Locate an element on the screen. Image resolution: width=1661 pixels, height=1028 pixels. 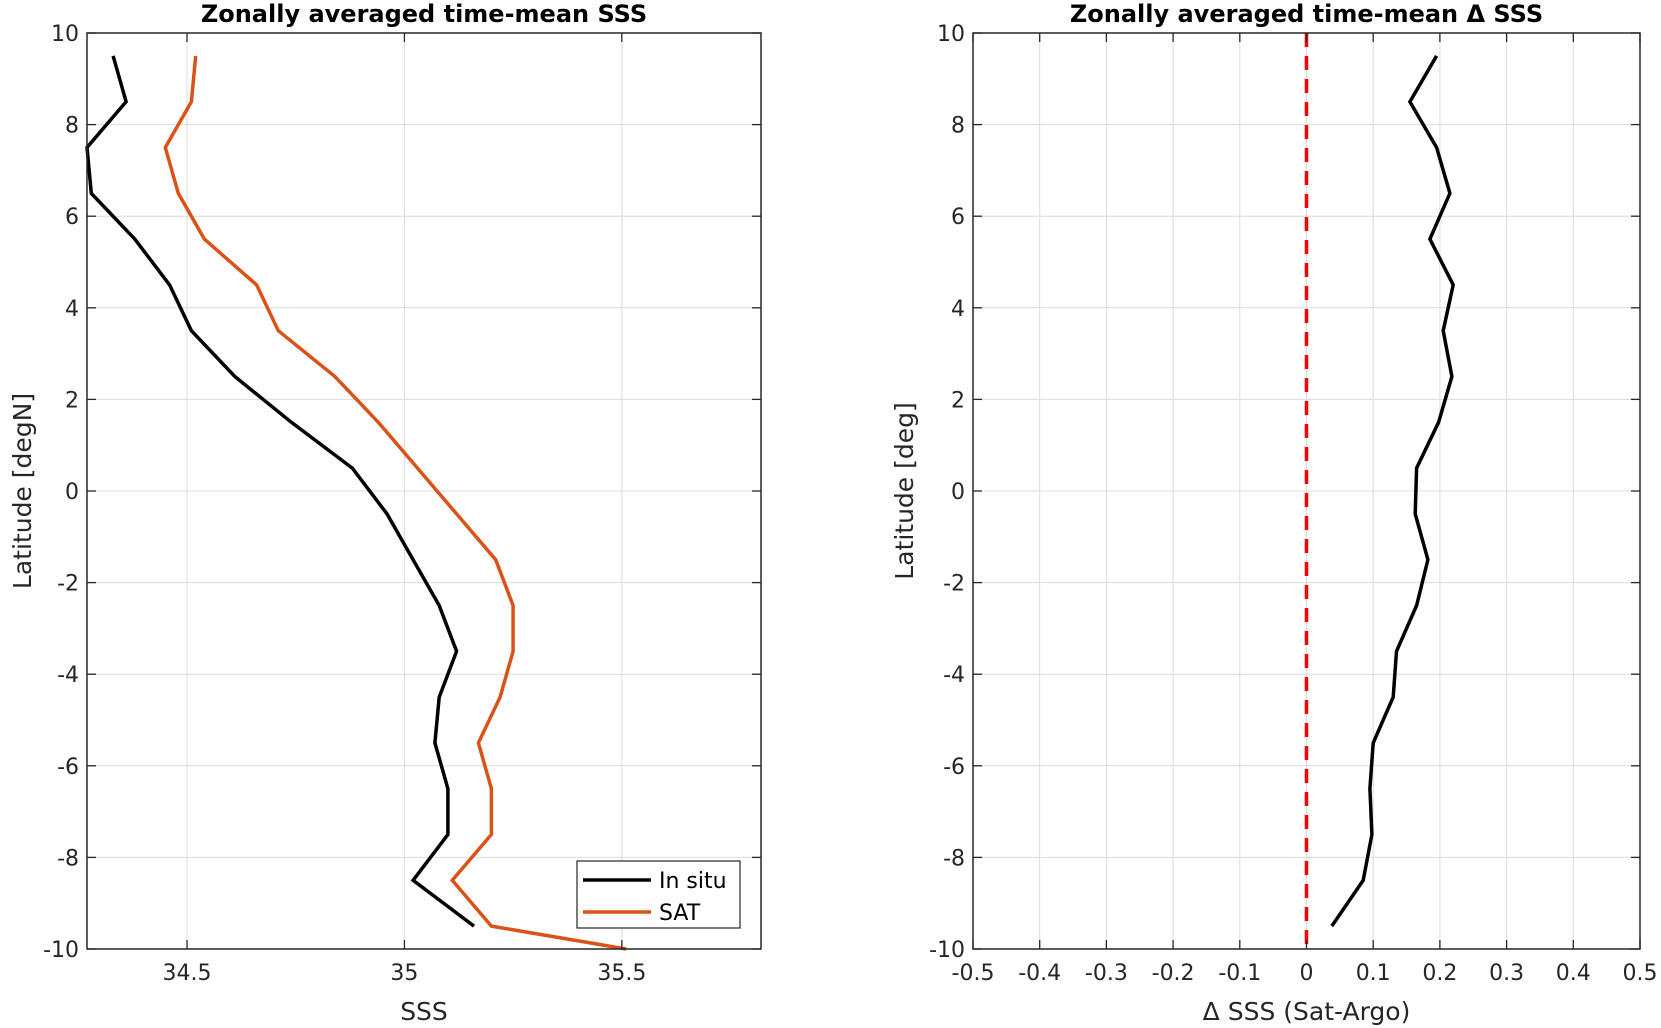
right-x-axis-label: Δ SSS (Sat-Argo) is located at coordinates (1307, 1011).